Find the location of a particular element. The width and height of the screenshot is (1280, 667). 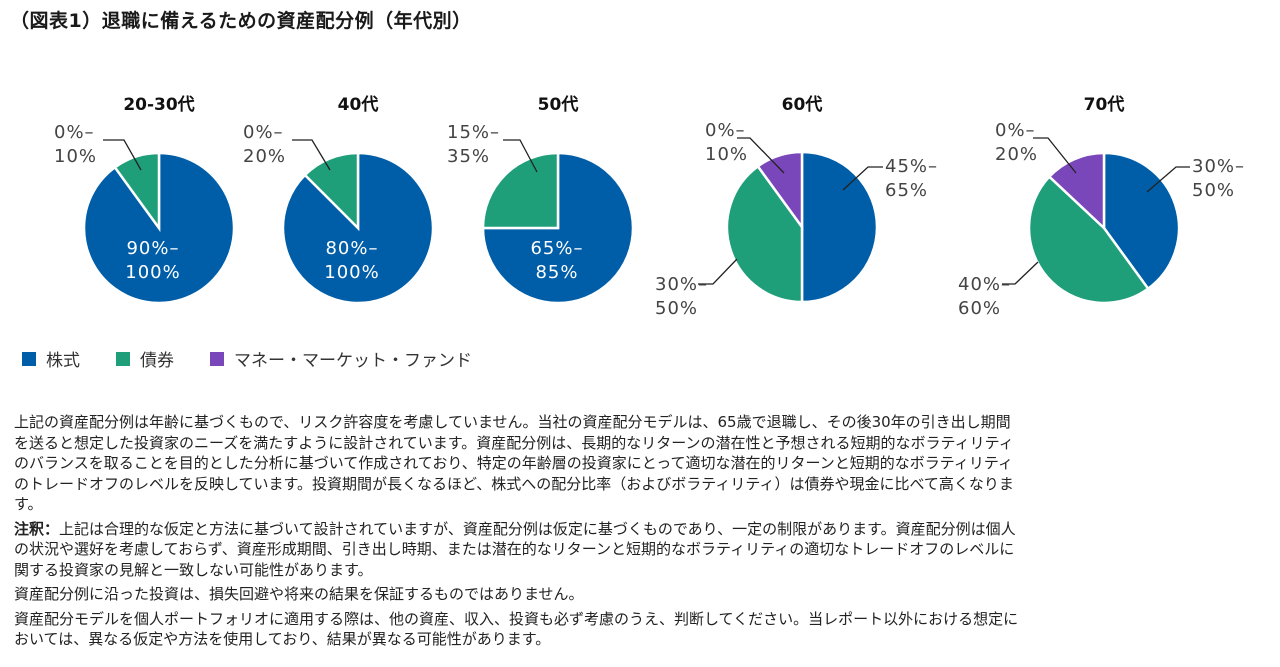

note-line: す。 is located at coordinates (28, 504).